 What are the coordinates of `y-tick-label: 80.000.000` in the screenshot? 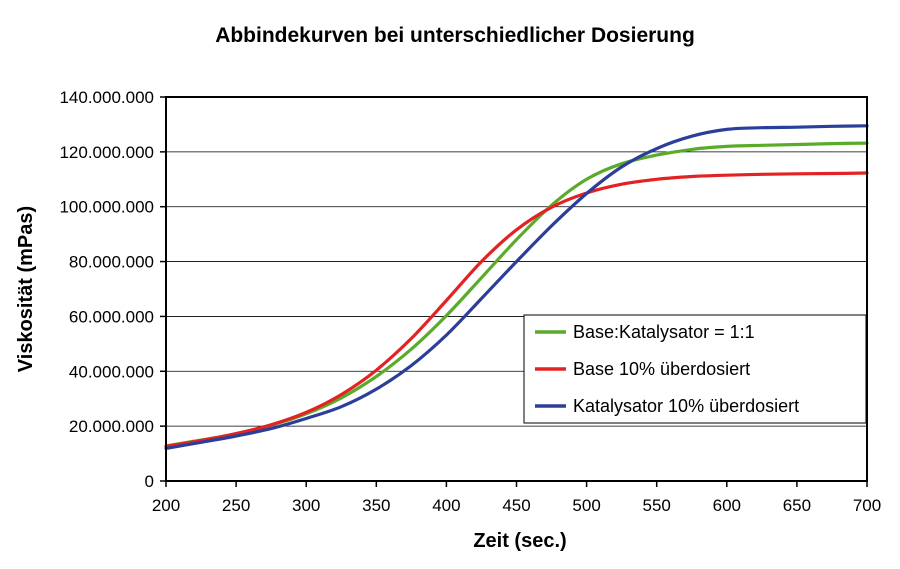 It's located at (111, 262).